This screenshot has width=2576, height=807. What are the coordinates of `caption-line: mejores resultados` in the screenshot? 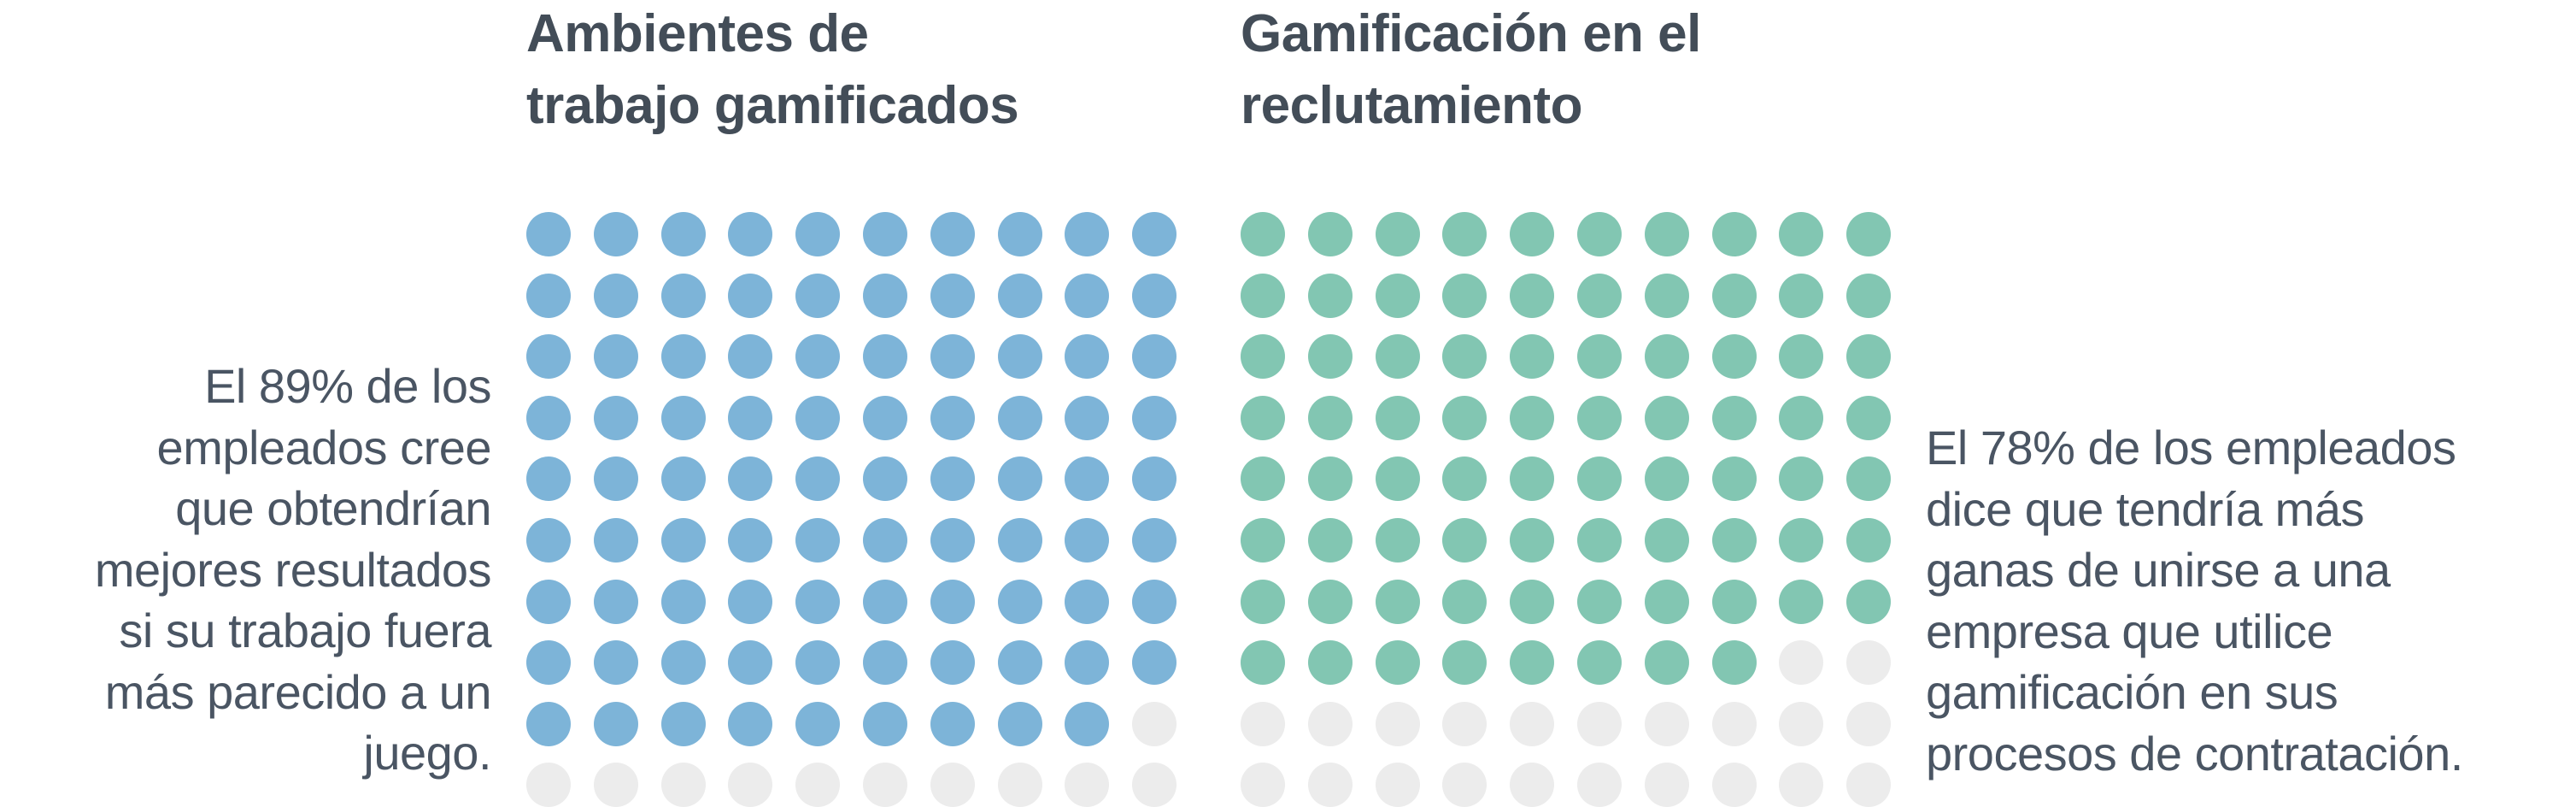 It's located at (293, 569).